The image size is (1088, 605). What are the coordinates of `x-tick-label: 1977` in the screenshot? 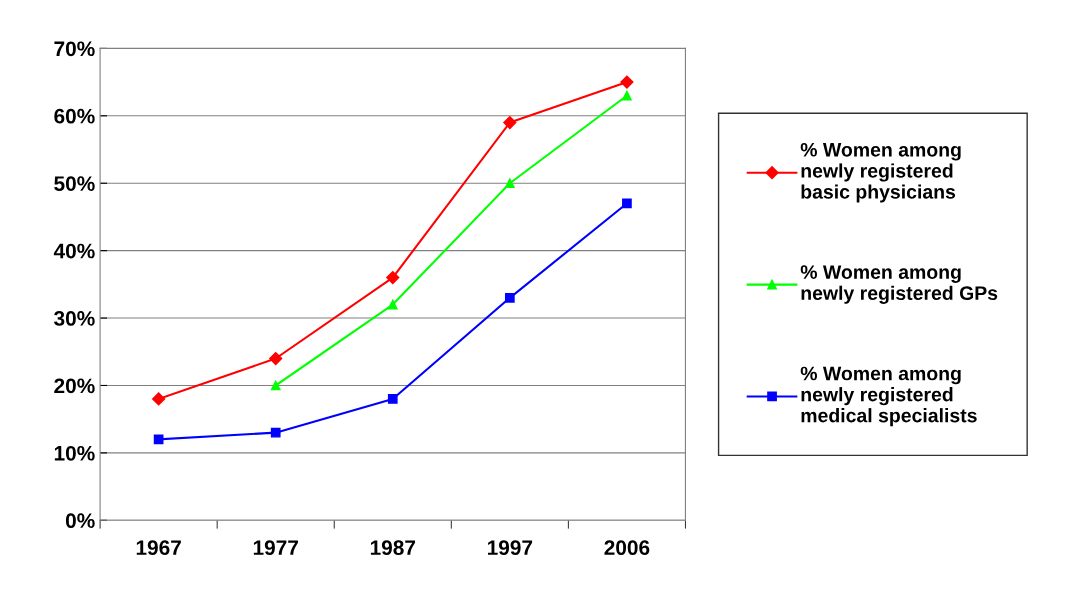 It's located at (275, 548).